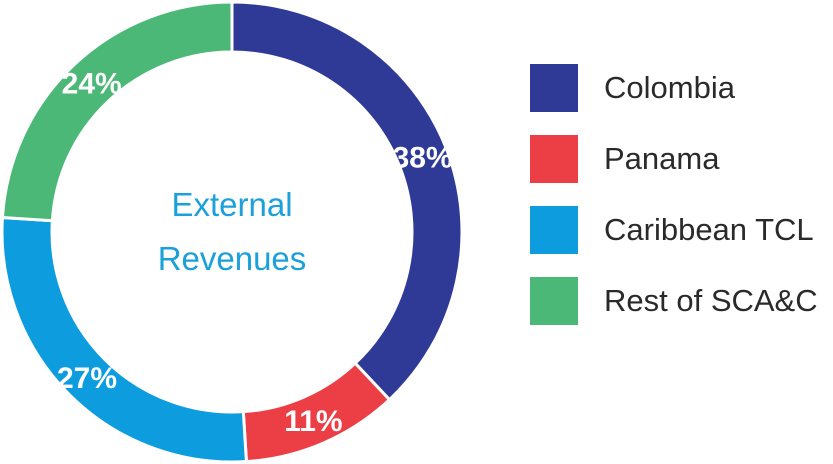 This screenshot has height=464, width=833. Describe the element at coordinates (554, 230) in the screenshot. I see `legend-swatch-caribbean-tcl` at that location.